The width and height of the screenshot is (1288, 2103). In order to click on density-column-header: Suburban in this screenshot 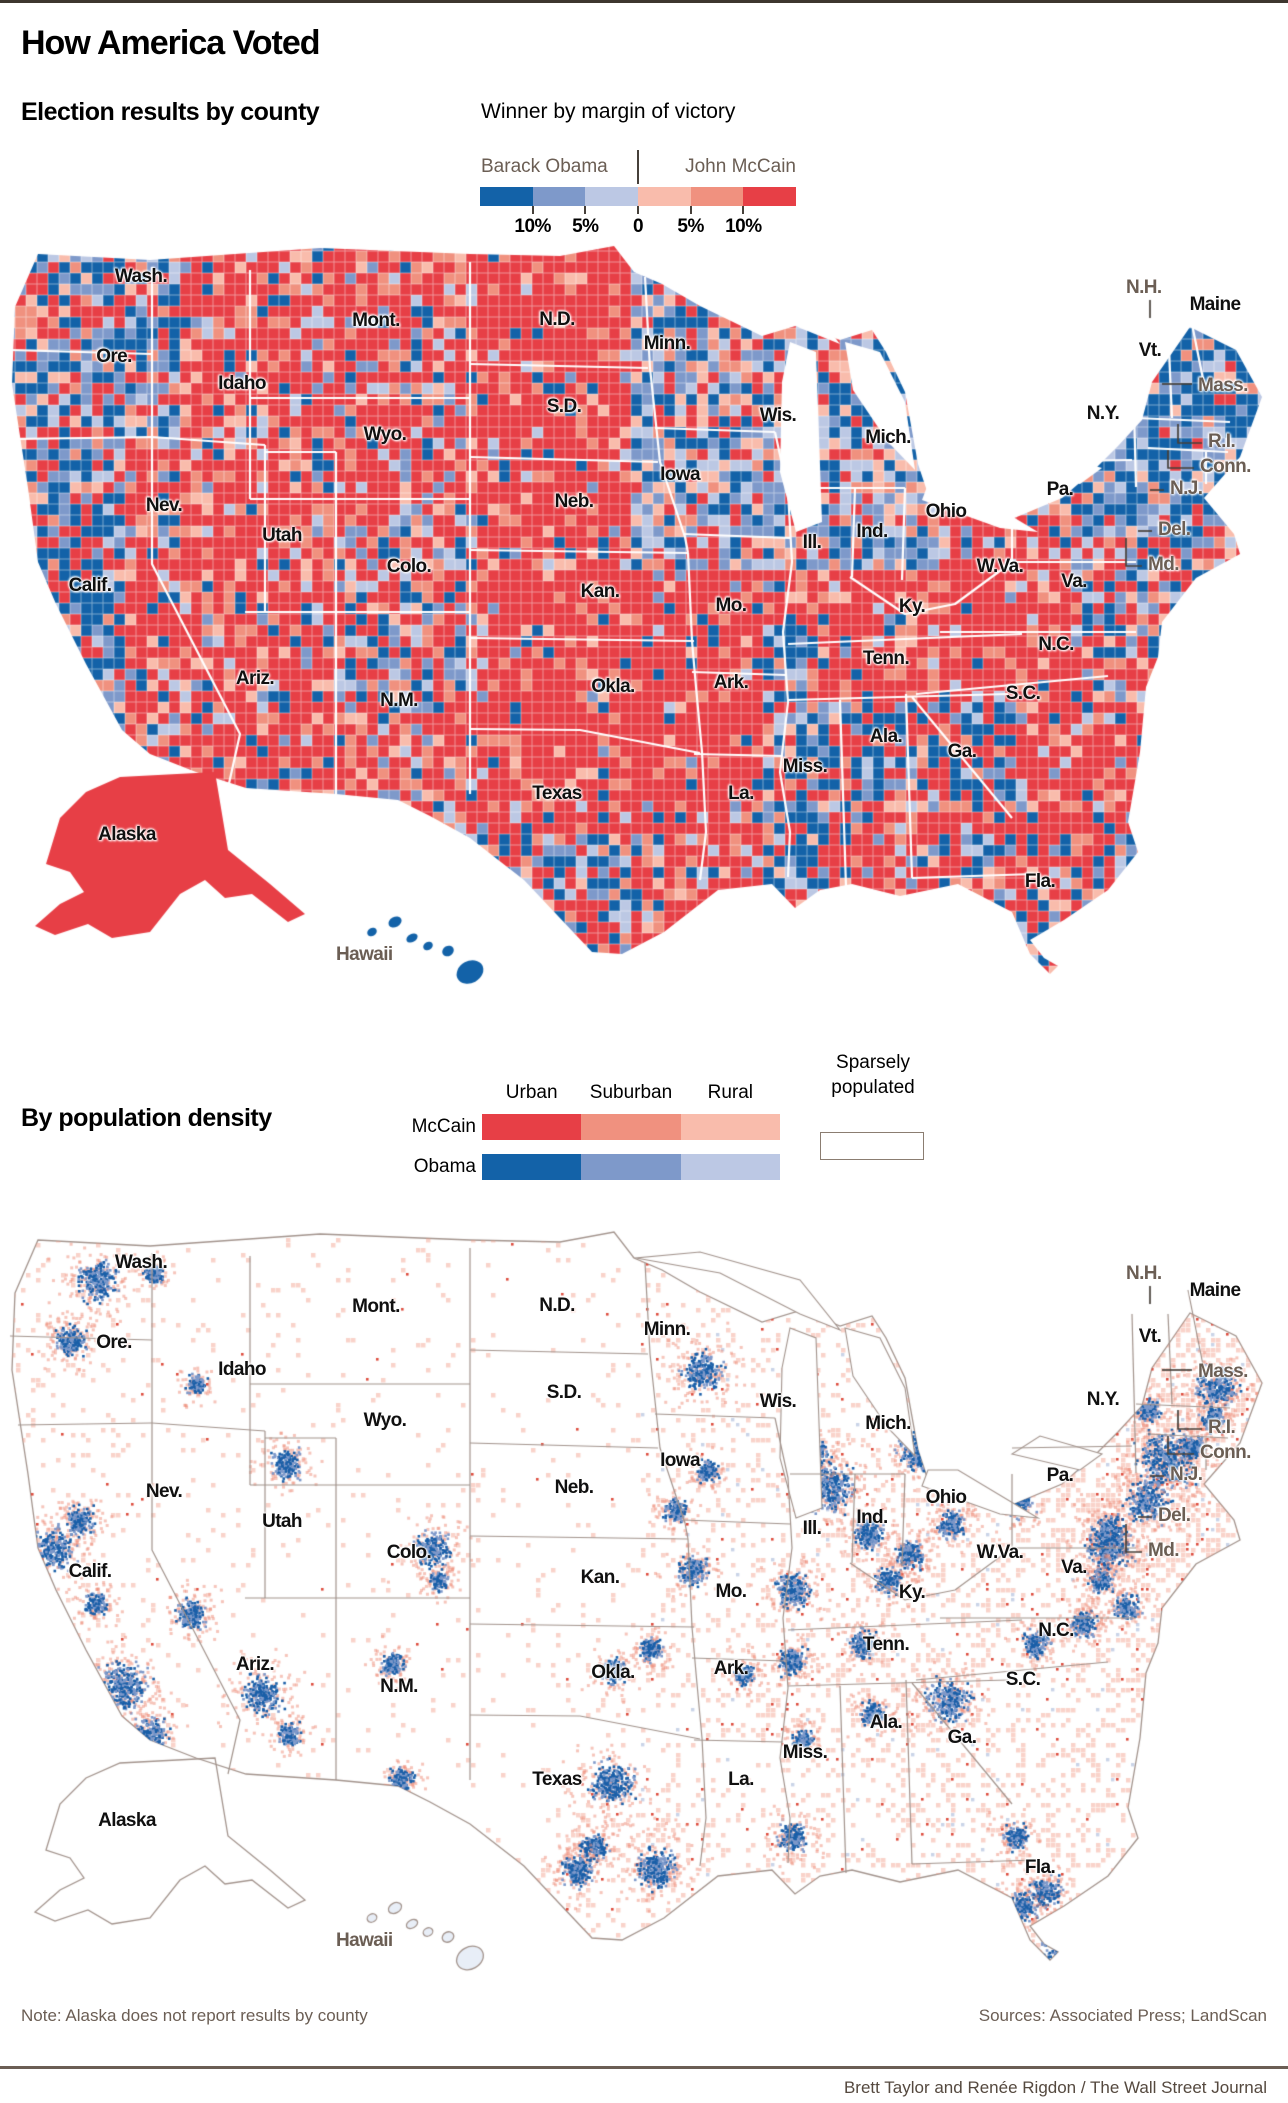, I will do `click(631, 1092)`.